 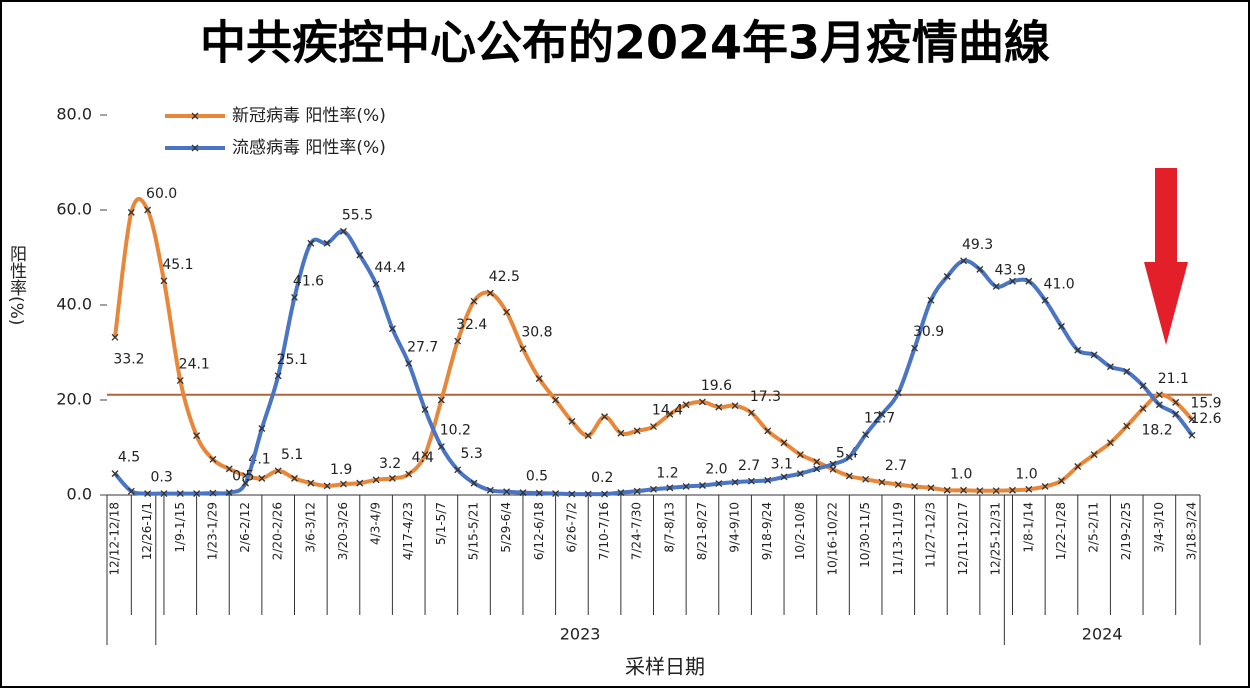 What do you see at coordinates (571, 527) in the screenshot?
I see `x-tick-label: 6/26-7/2` at bounding box center [571, 527].